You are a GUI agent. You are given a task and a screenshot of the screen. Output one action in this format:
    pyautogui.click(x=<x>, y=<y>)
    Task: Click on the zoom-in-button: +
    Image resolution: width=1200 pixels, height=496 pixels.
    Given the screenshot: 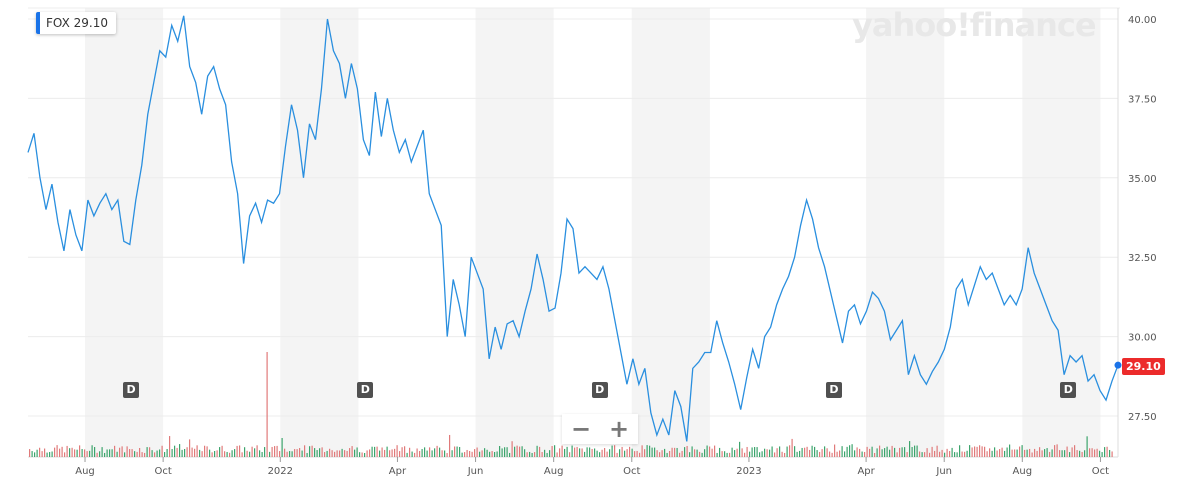 What is the action you would take?
    pyautogui.click(x=619, y=429)
    